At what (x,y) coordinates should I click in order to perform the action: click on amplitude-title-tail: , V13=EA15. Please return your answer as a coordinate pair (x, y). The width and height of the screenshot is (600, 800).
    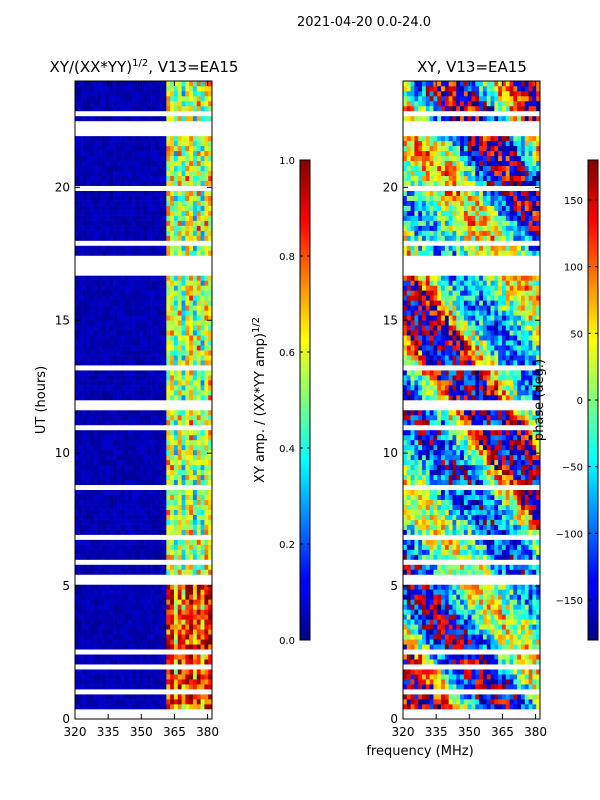
    Looking at the image, I should click on (193, 67).